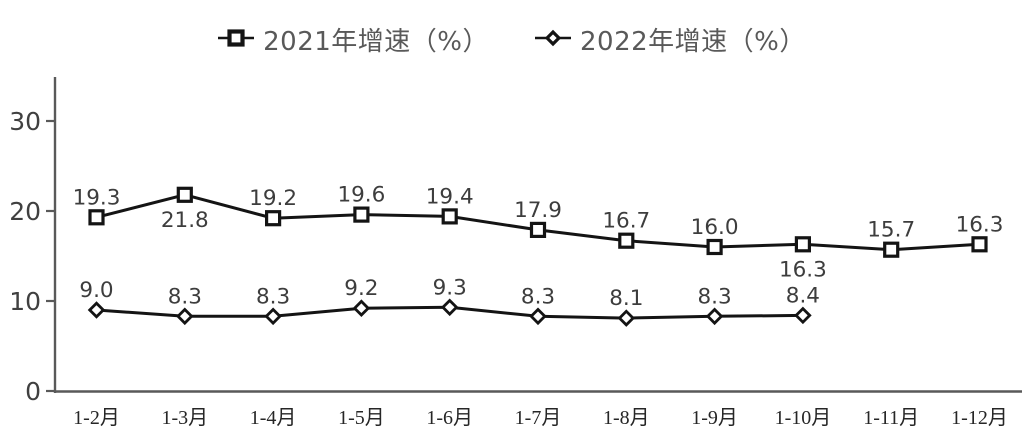 The height and width of the screenshot is (446, 1024). I want to click on y-tick-label: 0, so click(33, 391).